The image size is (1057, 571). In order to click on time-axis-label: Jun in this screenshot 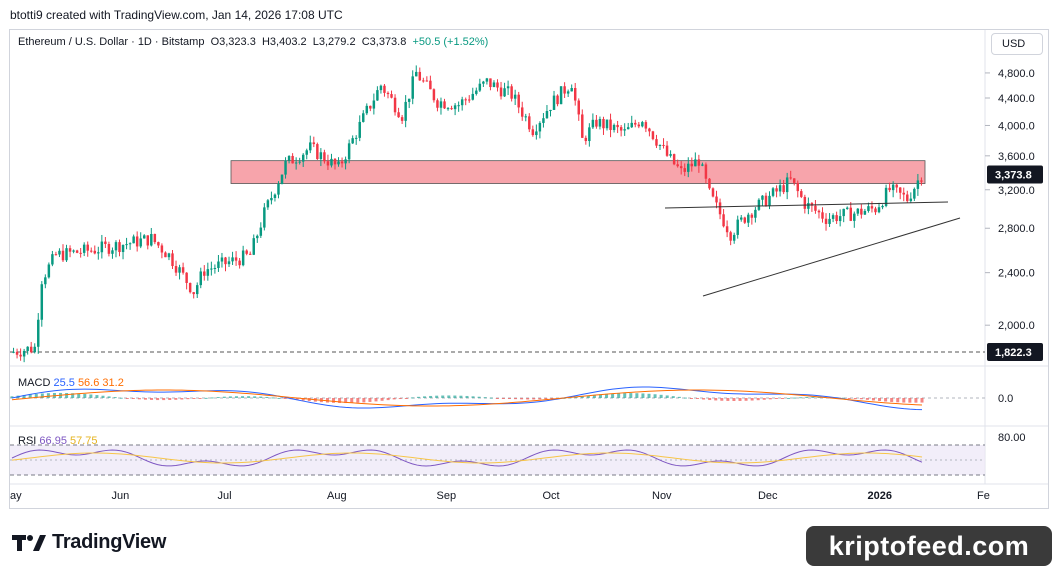, I will do `click(121, 496)`.